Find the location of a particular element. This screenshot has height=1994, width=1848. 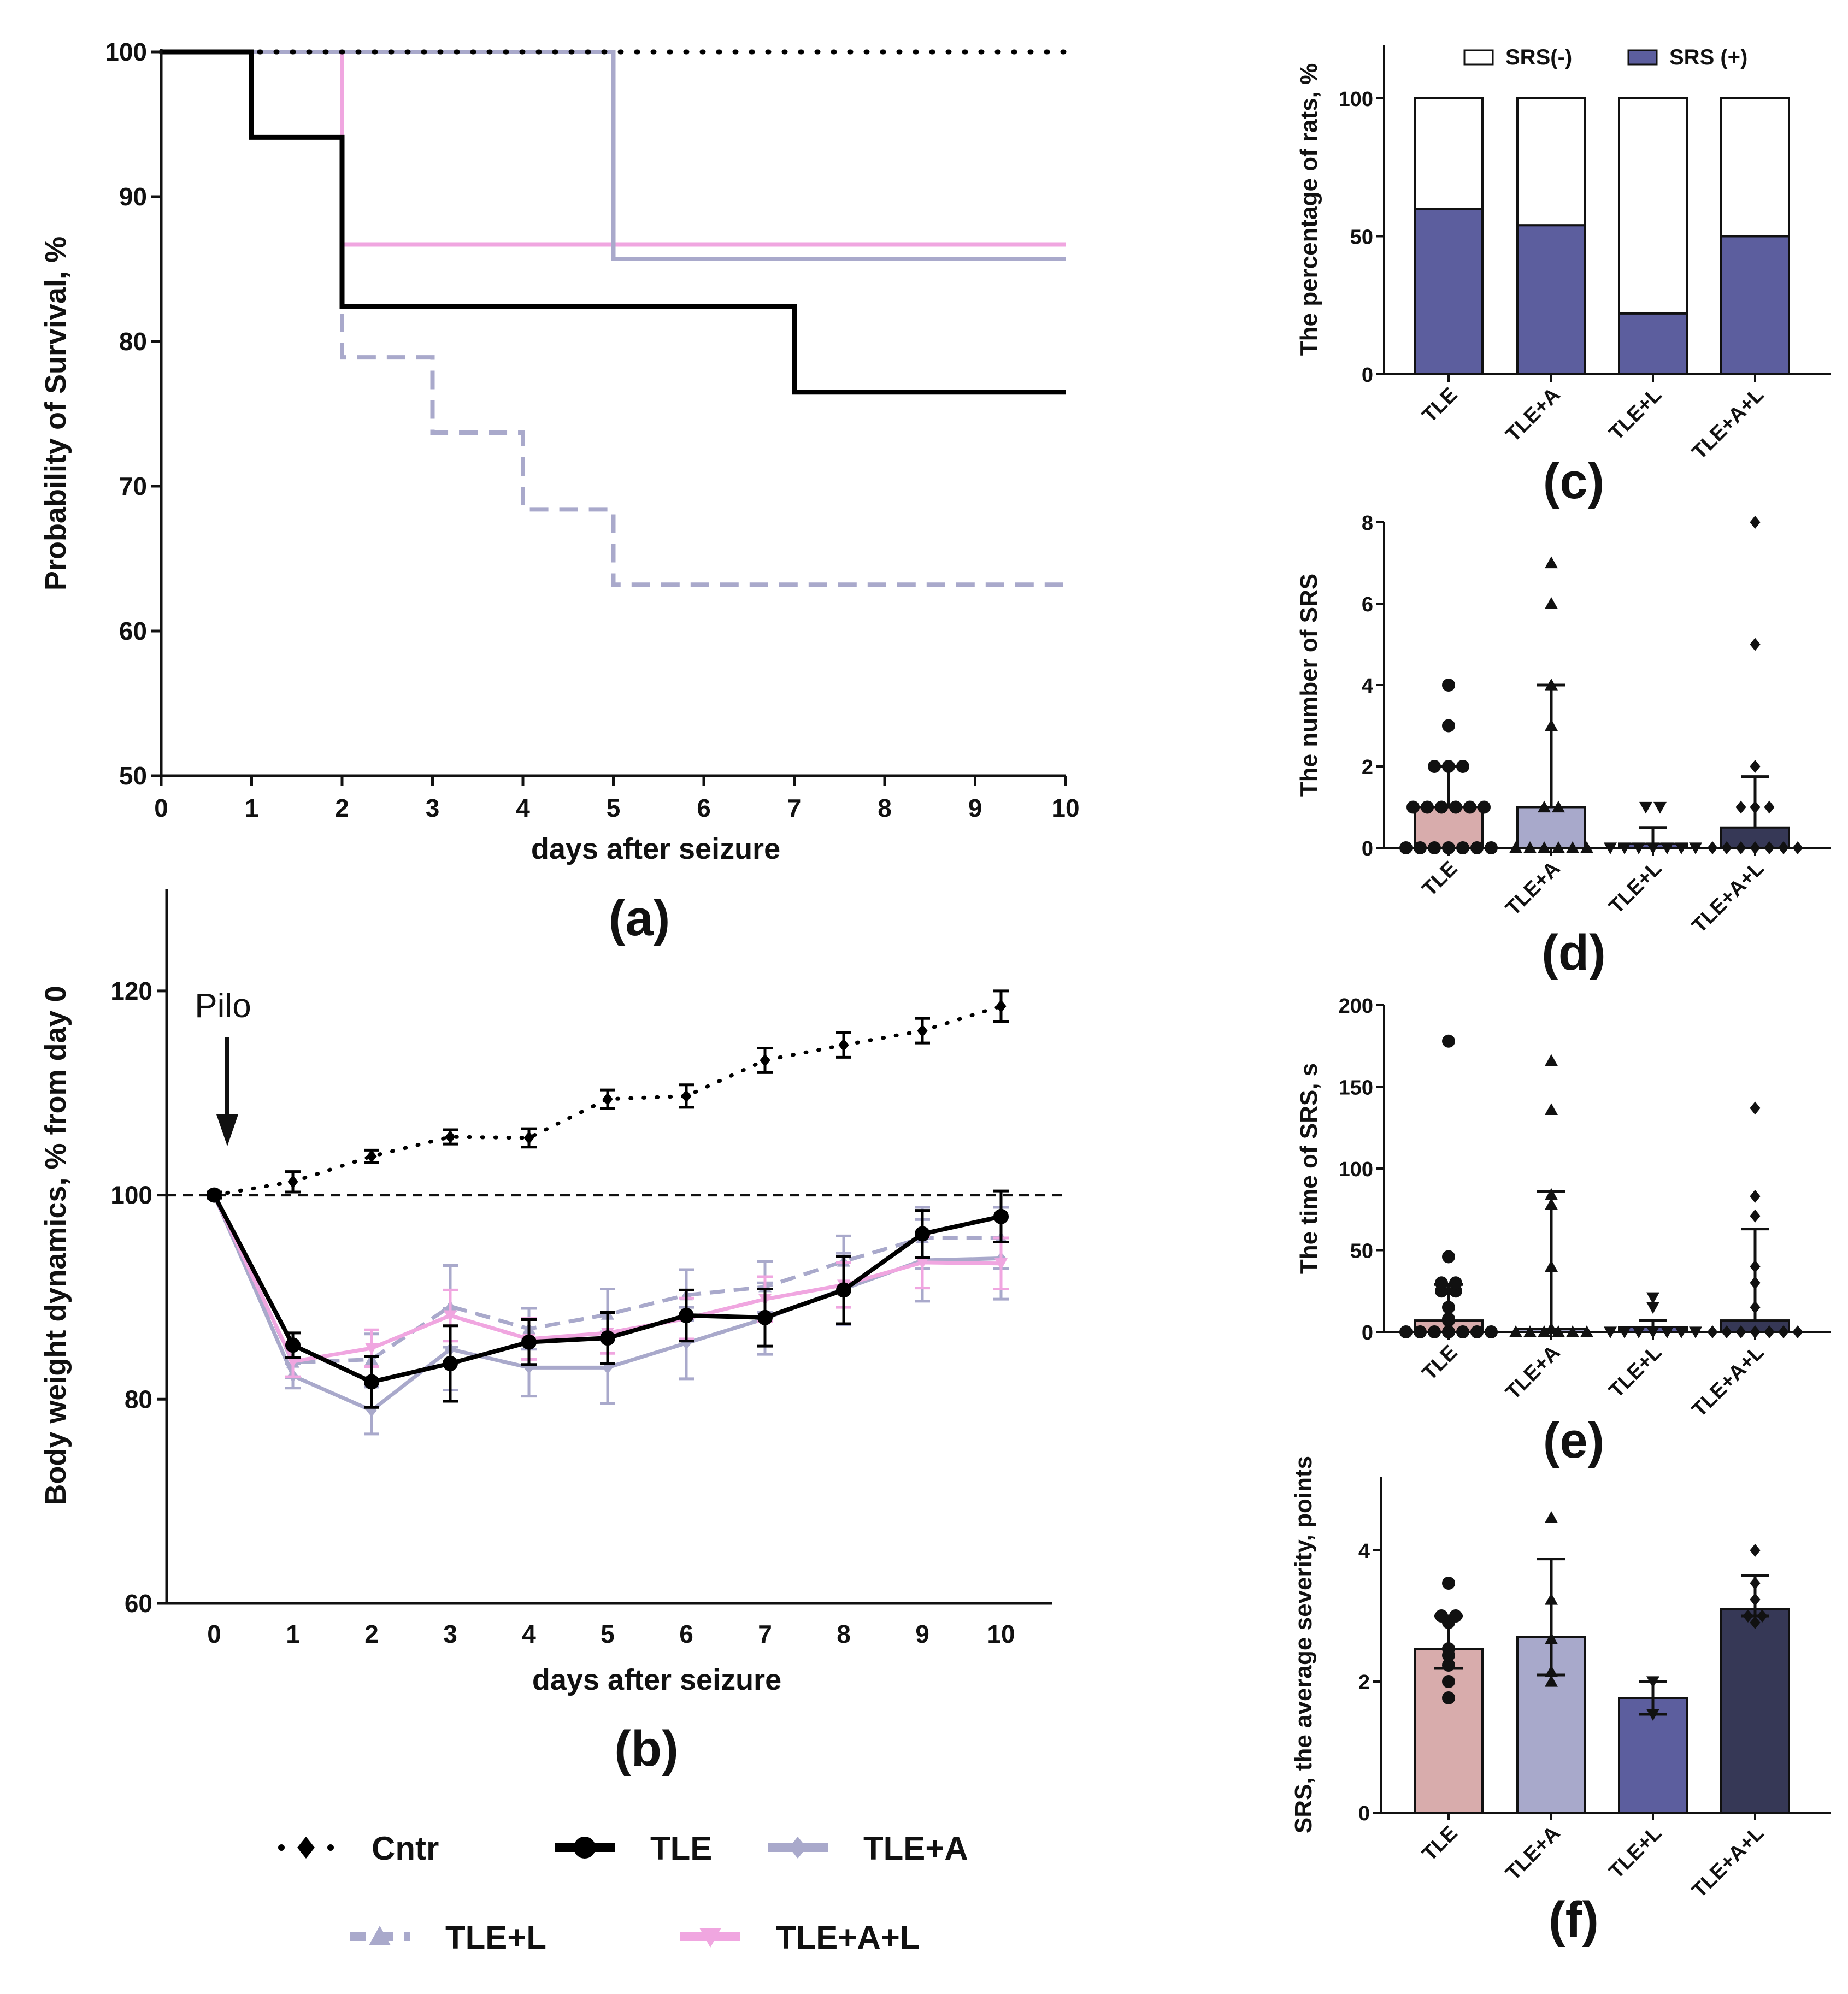

legend-item-tle-a: TLE+A is located at coordinates (868, 1848).